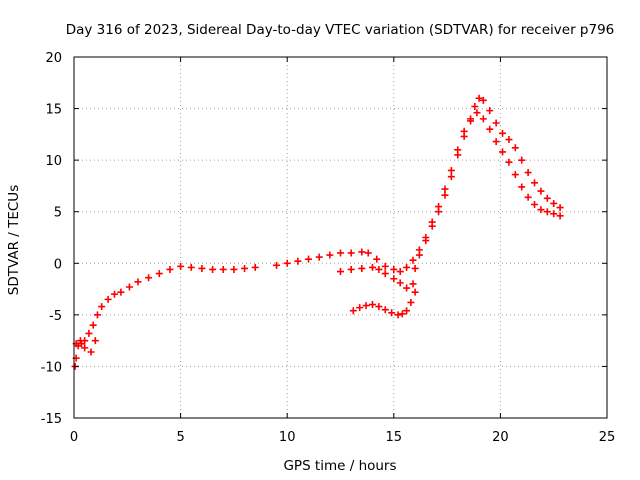  Describe the element at coordinates (55, 316) in the screenshot. I see `y-tick-label: -5` at that location.